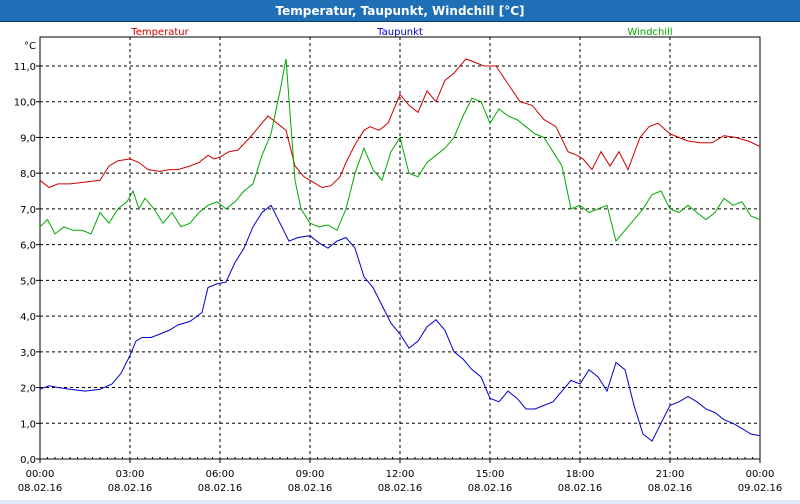 This screenshot has height=504, width=800. What do you see at coordinates (399, 32) in the screenshot?
I see `legend-taupunkt: Taupunkt` at bounding box center [399, 32].